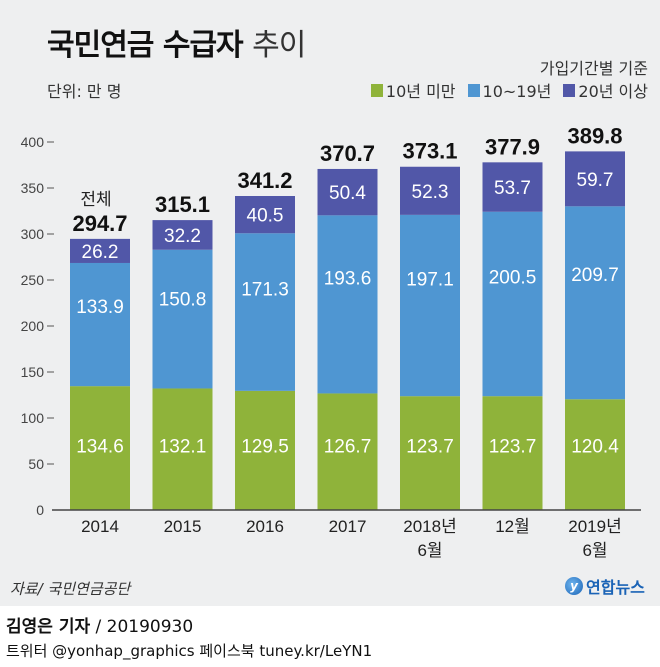 Image resolution: width=660 pixels, height=667 pixels. Describe the element at coordinates (613, 91) in the screenshot. I see `legend-label: 20년 이상` at that location.